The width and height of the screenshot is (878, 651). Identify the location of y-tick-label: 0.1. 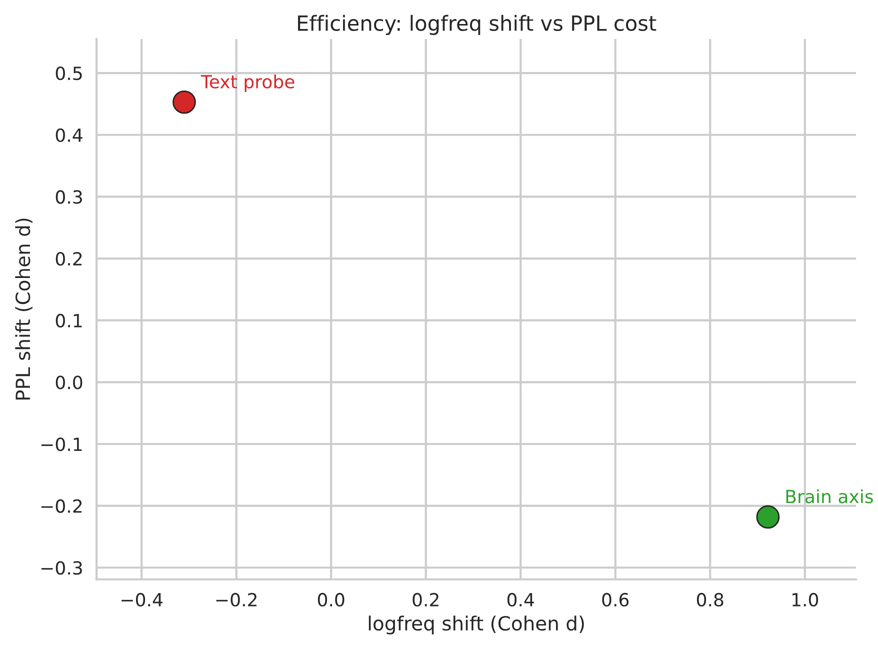
(69, 321).